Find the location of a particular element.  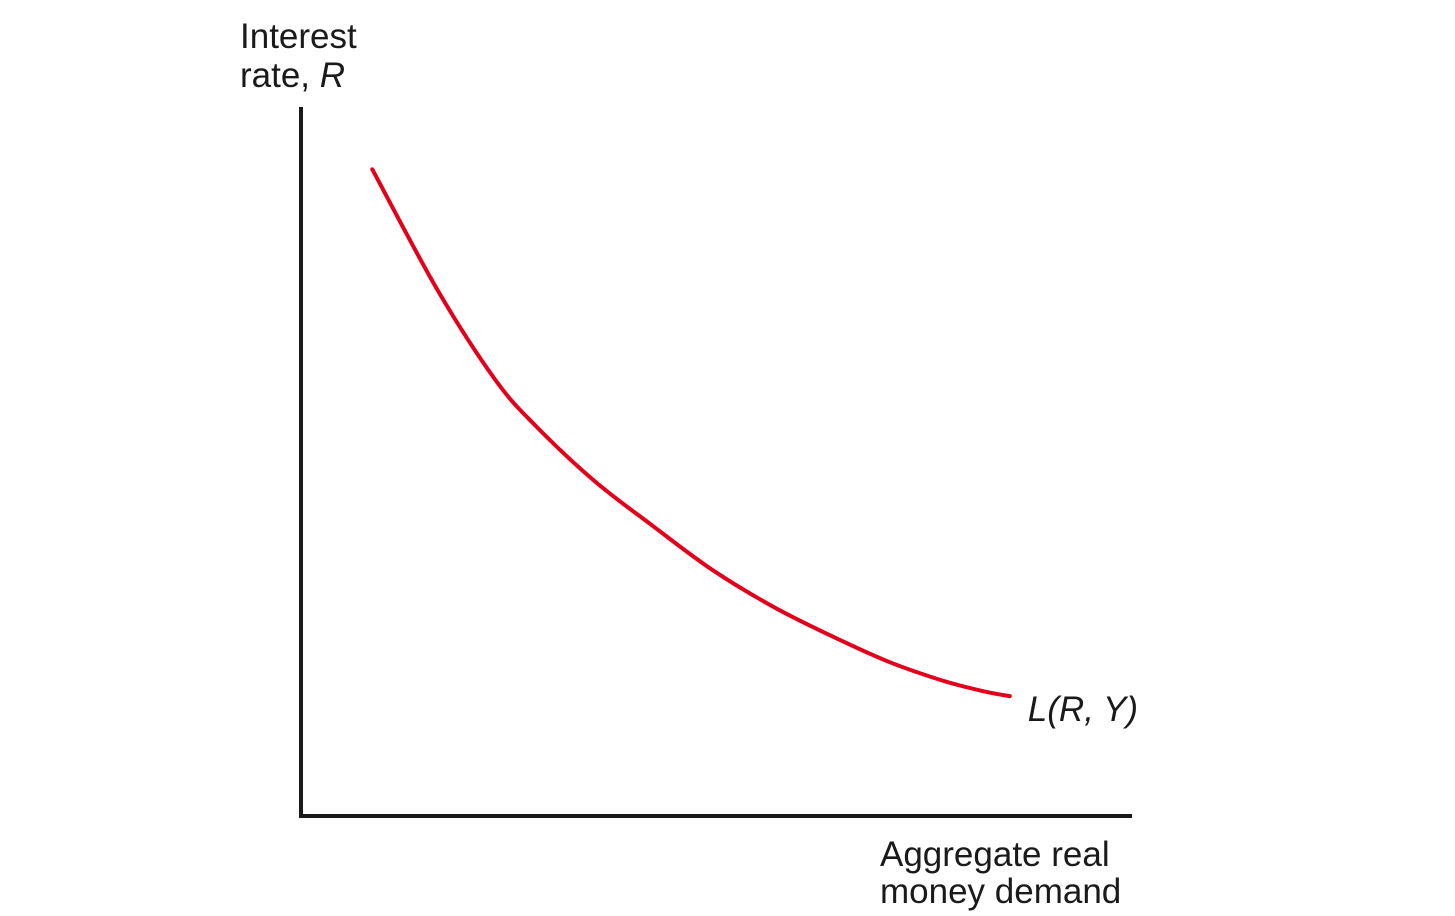

y-axis-label-line2: rate, R is located at coordinates (292, 75).